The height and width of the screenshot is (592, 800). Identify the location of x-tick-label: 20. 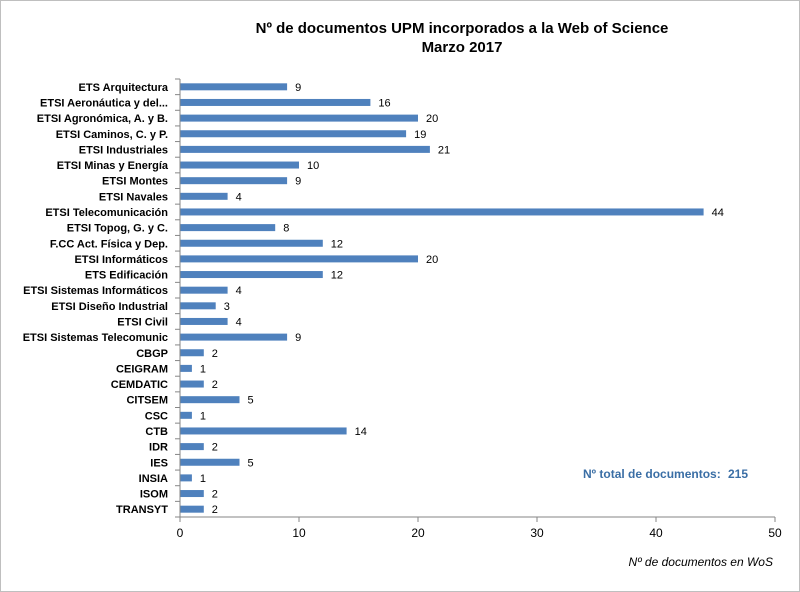
(418, 533).